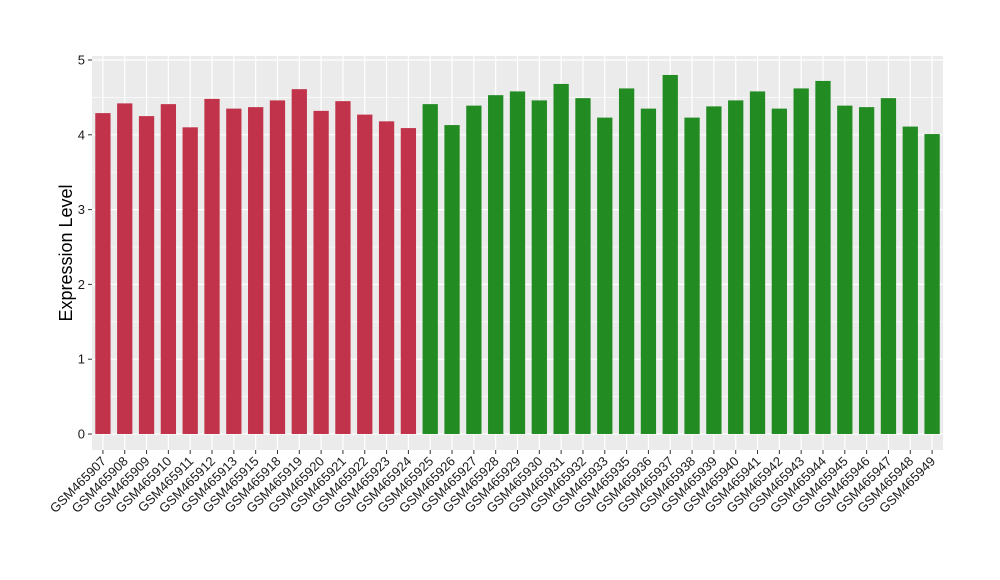 The width and height of the screenshot is (1000, 580). I want to click on bar-GSM465944, so click(823, 257).